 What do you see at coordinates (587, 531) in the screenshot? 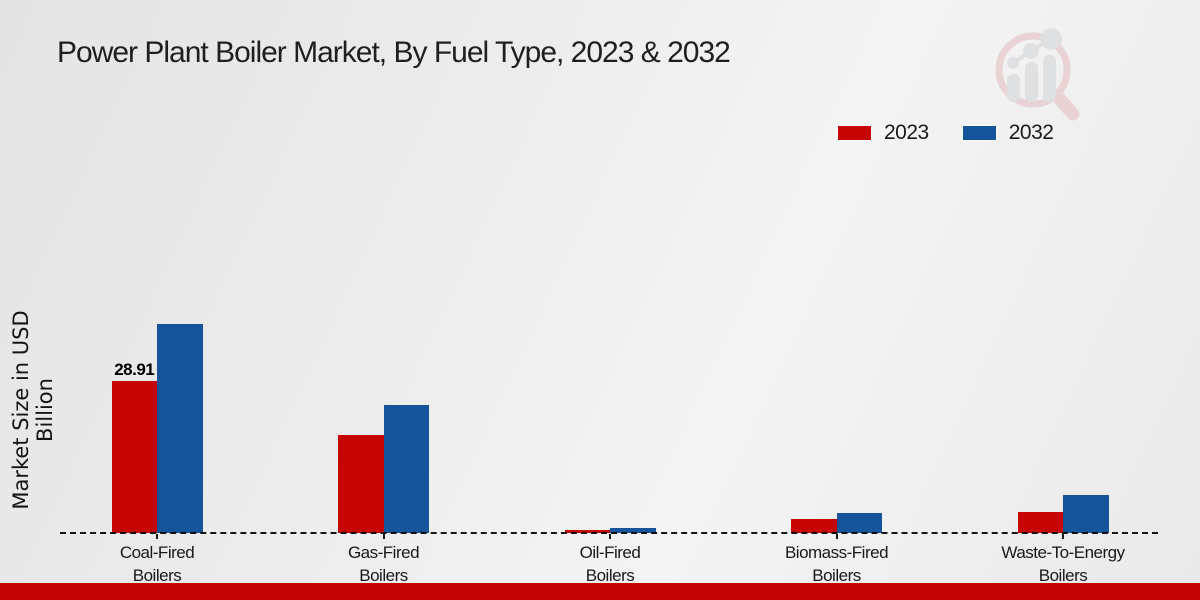
I see `bar-2023-oil-fired` at bounding box center [587, 531].